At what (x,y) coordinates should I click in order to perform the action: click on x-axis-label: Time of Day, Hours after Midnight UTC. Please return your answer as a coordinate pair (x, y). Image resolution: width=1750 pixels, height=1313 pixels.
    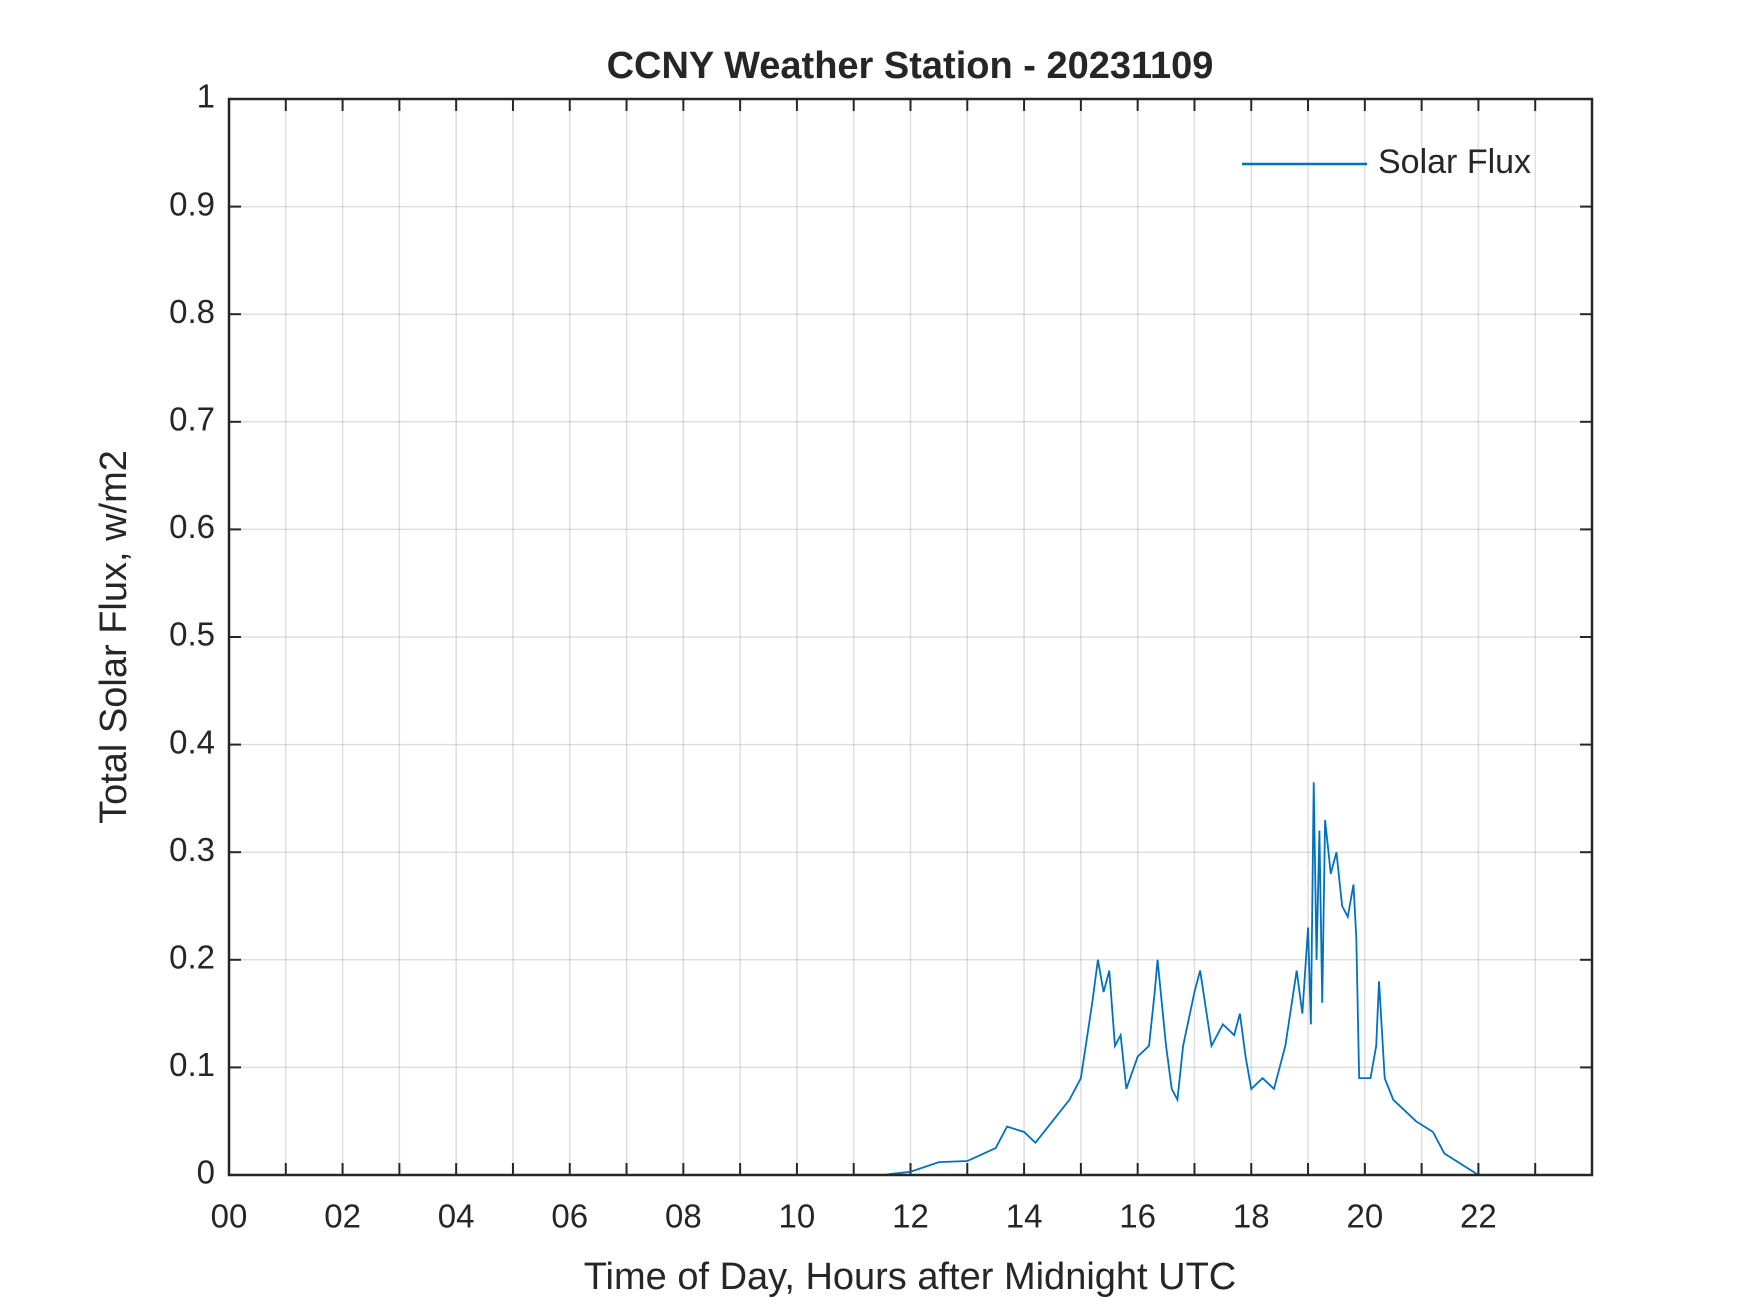
    Looking at the image, I should click on (910, 1277).